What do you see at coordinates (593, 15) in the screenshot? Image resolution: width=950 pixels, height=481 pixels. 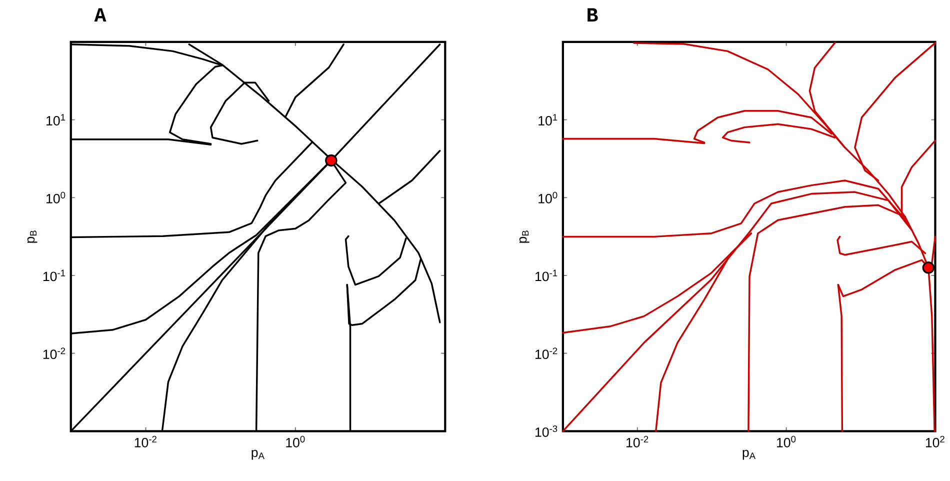 I see `chart-title: B` at bounding box center [593, 15].